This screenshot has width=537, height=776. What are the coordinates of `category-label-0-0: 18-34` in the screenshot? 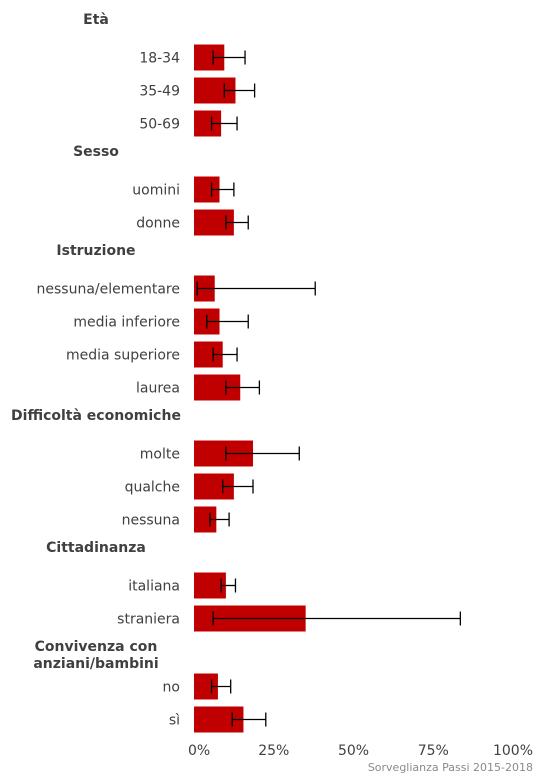 It's located at (159, 59).